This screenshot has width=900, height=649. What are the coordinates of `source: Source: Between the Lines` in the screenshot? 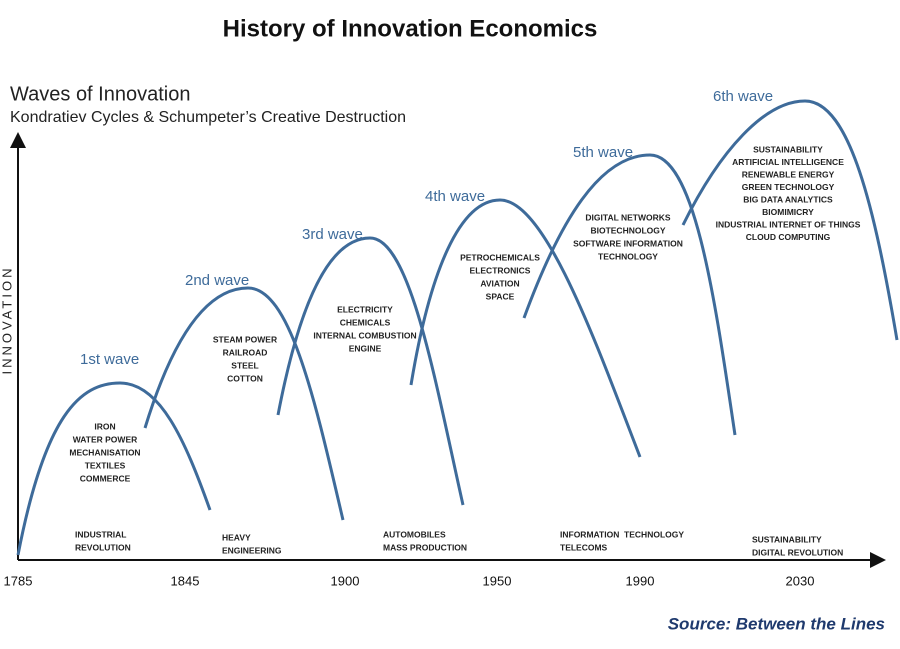 It's located at (776, 623).